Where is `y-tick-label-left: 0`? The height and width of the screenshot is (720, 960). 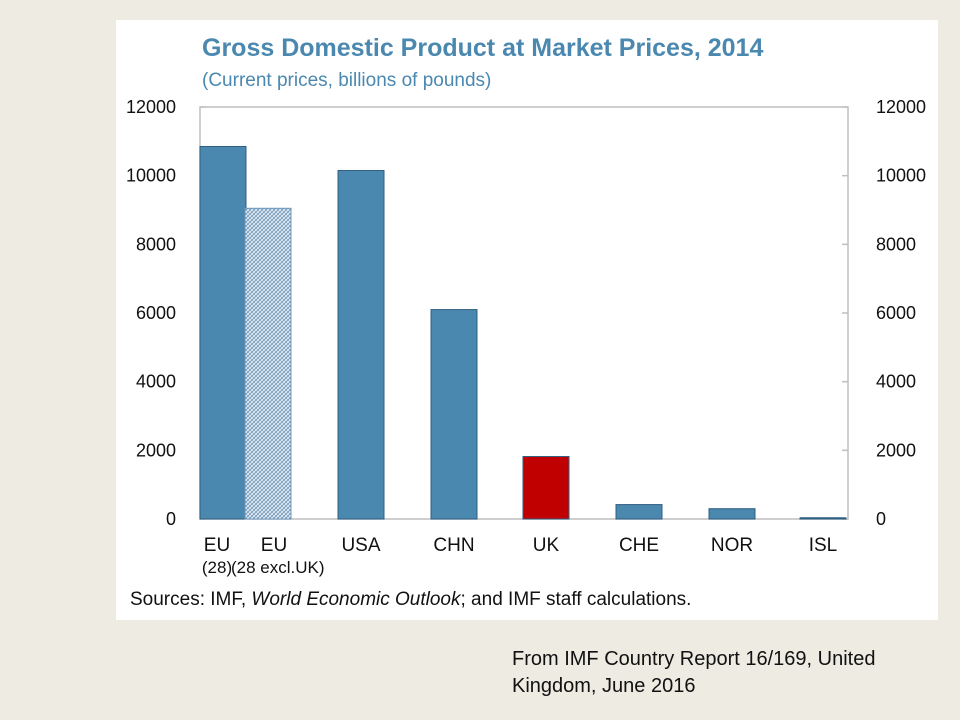 y-tick-label-left: 0 is located at coordinates (171, 519).